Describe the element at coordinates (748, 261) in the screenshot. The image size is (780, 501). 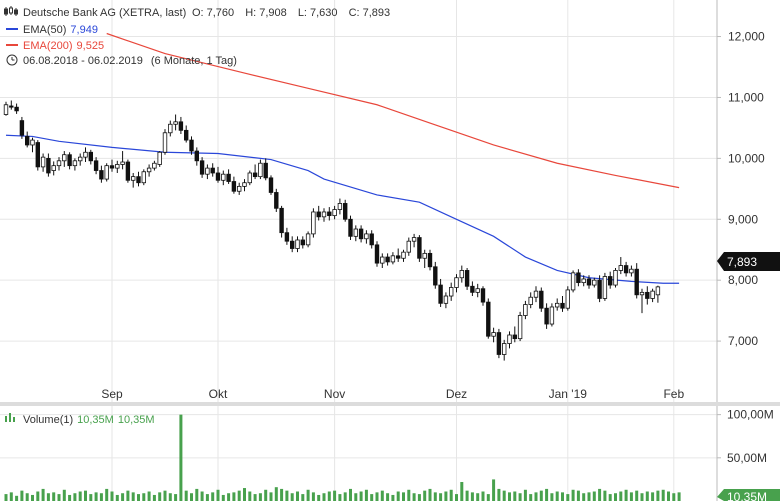
I see `badge-shape` at that location.